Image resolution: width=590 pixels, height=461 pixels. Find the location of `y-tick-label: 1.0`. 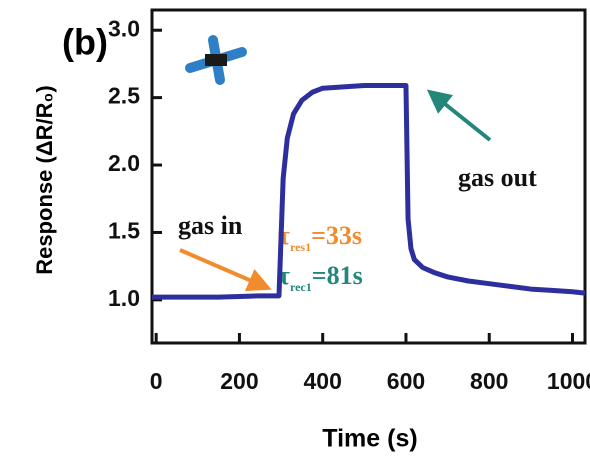

y-tick-label: 1.0 is located at coordinates (124, 298).